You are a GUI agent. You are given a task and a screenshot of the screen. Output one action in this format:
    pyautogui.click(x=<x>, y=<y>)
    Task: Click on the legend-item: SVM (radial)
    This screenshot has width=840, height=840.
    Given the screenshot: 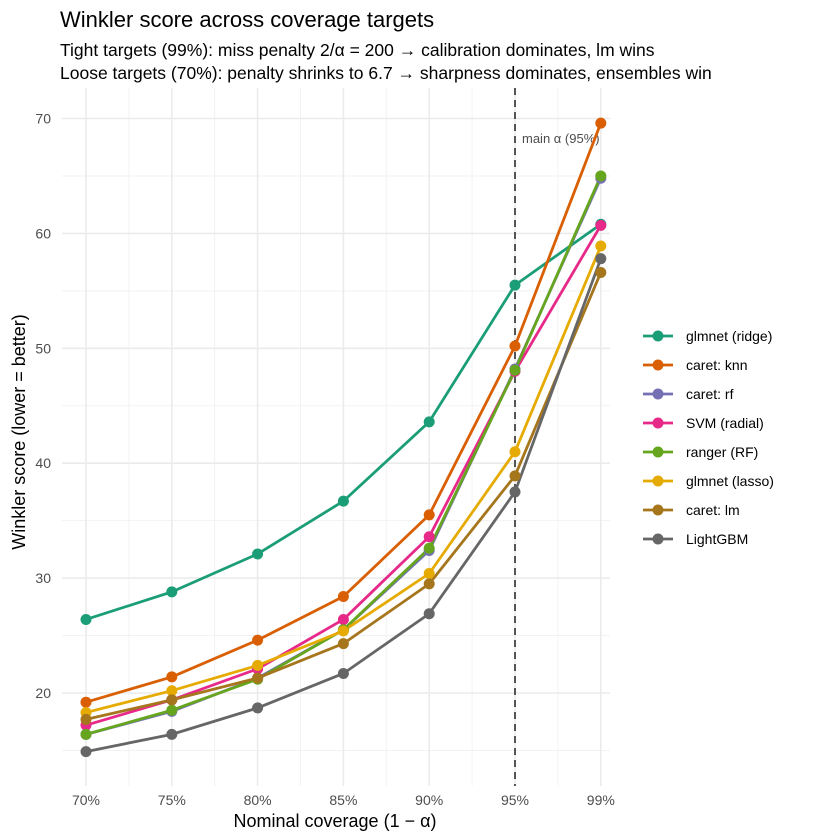 What is the action you would take?
    pyautogui.click(x=703, y=423)
    